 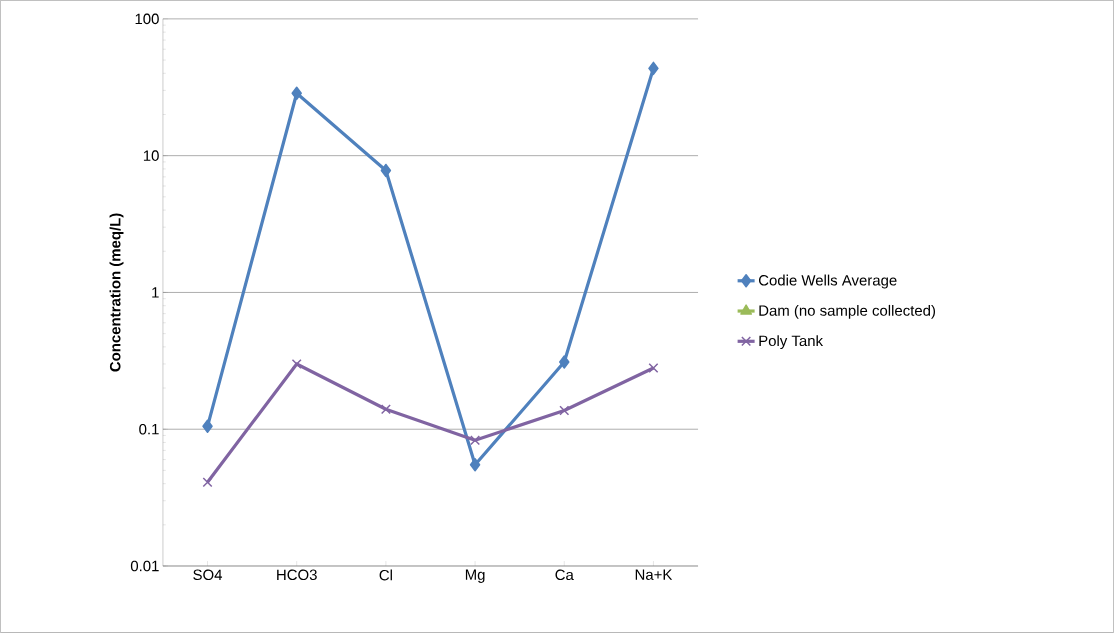 What do you see at coordinates (116, 292) in the screenshot?
I see `y-axis-title: Concentration (meq/L)` at bounding box center [116, 292].